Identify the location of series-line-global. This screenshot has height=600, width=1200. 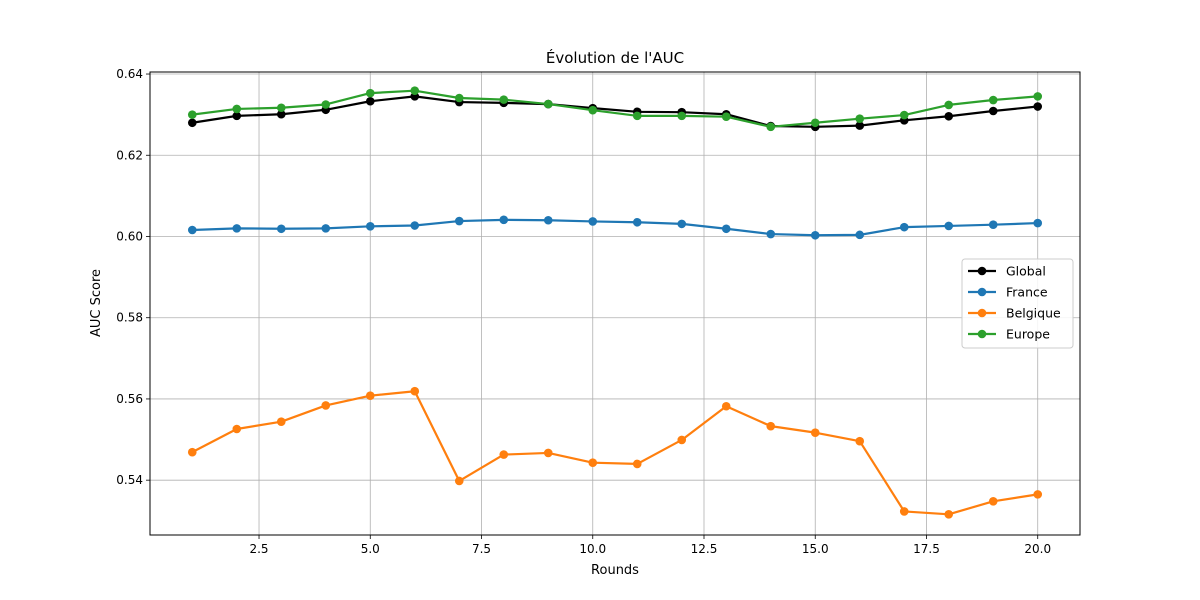
(615, 111).